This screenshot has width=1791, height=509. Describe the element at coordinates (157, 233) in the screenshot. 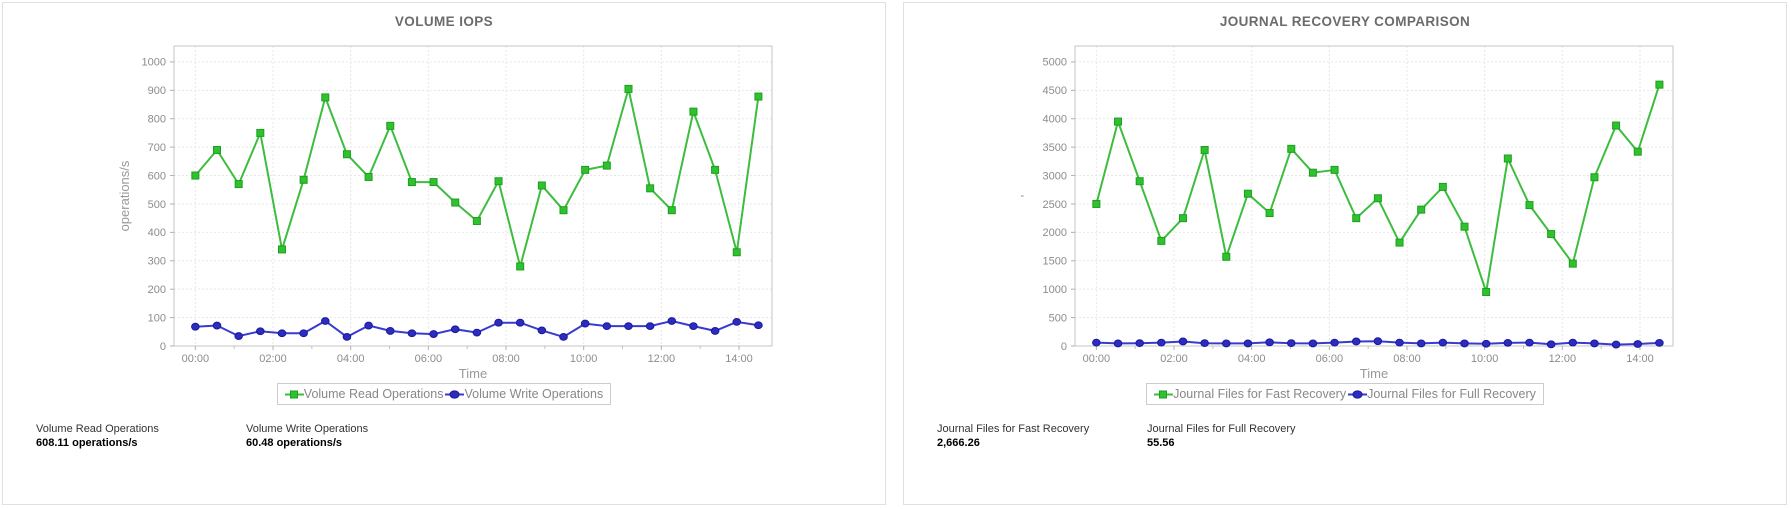

I see `svg-text: 400` at that location.